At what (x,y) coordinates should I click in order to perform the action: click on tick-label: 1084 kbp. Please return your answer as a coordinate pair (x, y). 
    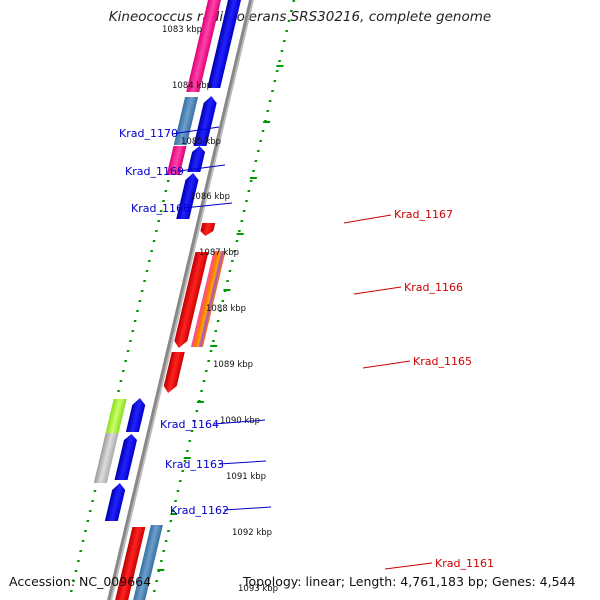
    Looking at the image, I should click on (192, 86).